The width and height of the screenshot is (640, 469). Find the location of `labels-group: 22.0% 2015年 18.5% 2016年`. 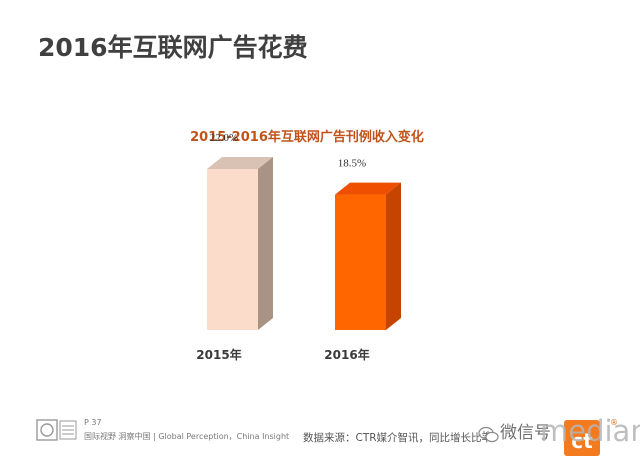

labels-group: 22.0% 2015年 18.5% 2016年 is located at coordinates (282, 247).